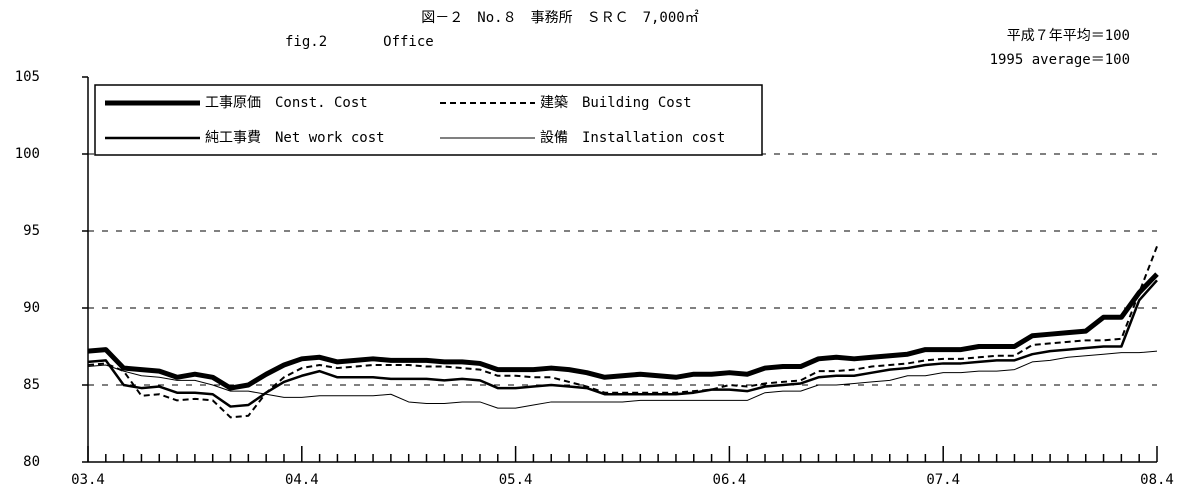 The height and width of the screenshot is (495, 1187). What do you see at coordinates (428, 120) in the screenshot?
I see `legend-box` at bounding box center [428, 120].